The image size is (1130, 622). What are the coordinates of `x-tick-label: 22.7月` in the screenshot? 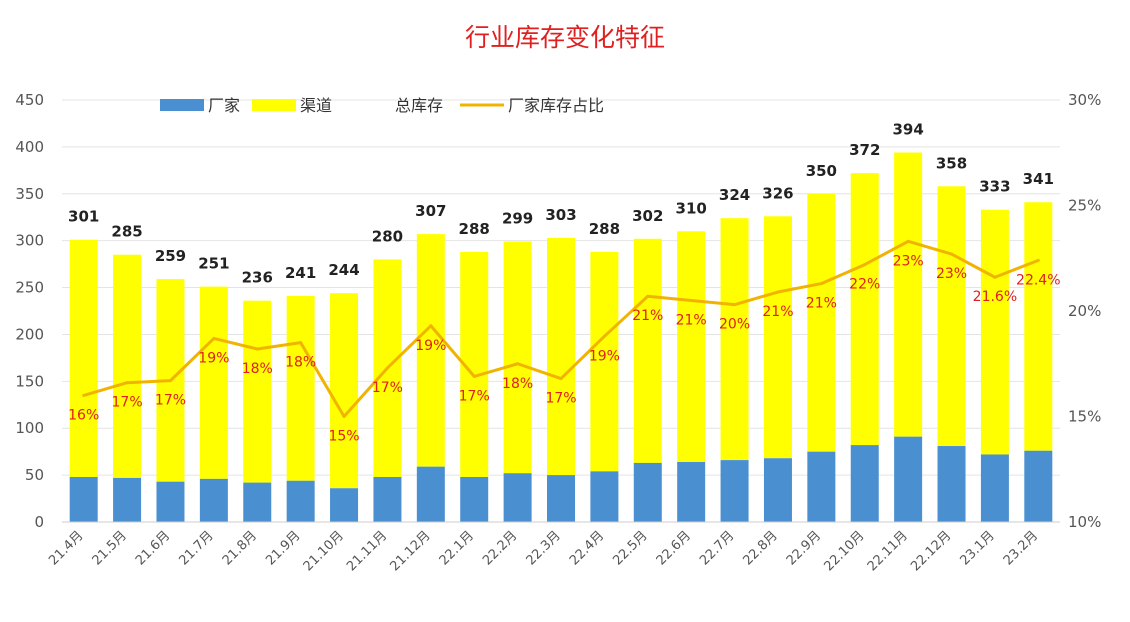 It's located at (717, 548).